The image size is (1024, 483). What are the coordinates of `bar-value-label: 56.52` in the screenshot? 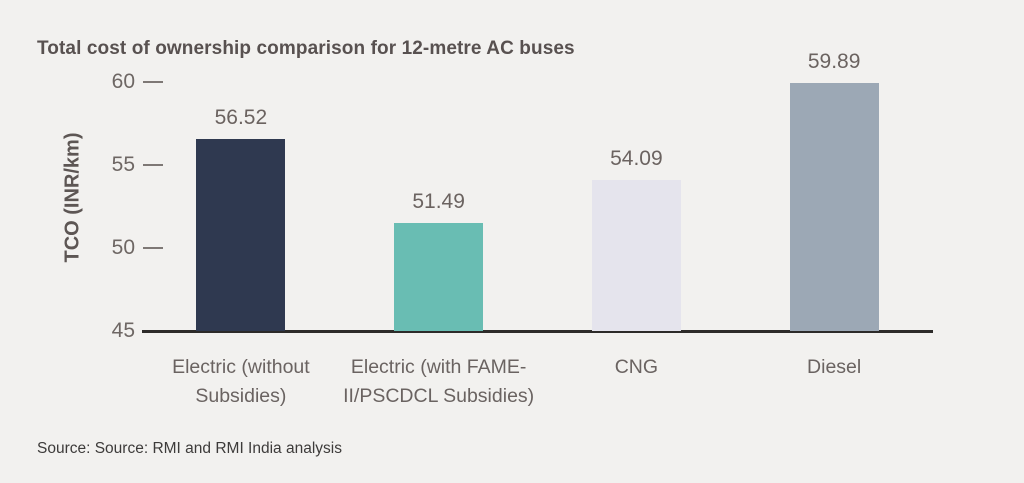 It's located at (241, 118).